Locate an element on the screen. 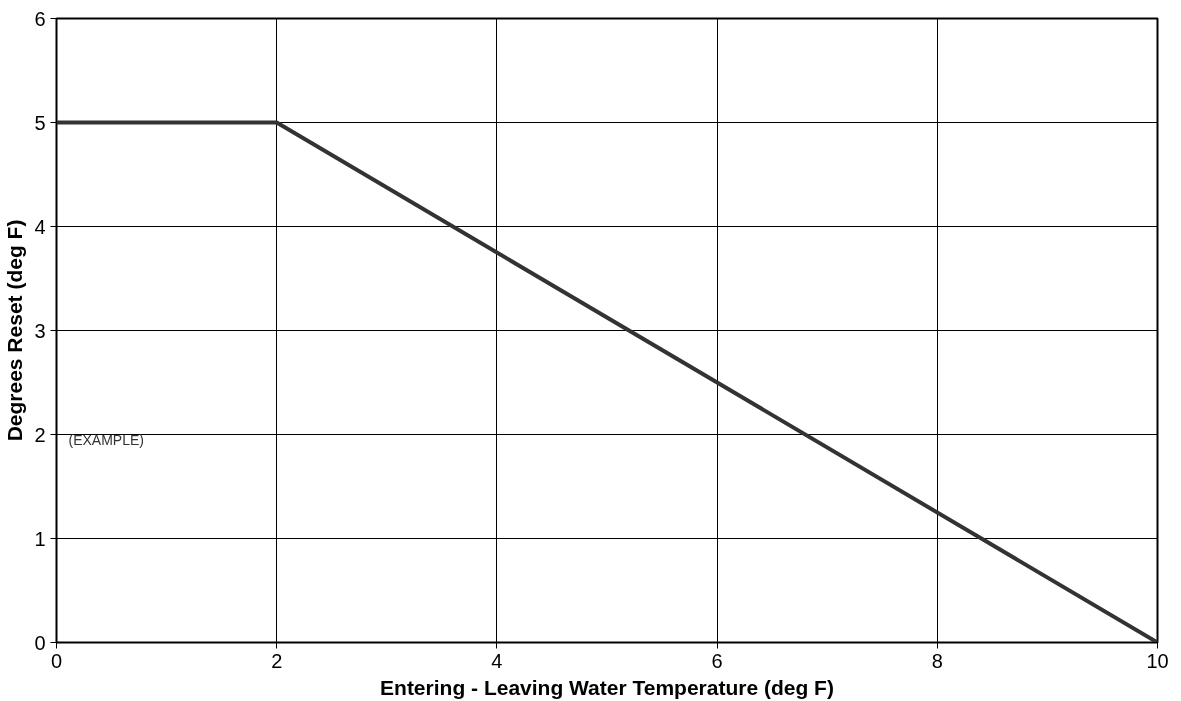 The width and height of the screenshot is (1181, 701). x-tick-label: 6 is located at coordinates (717, 660).